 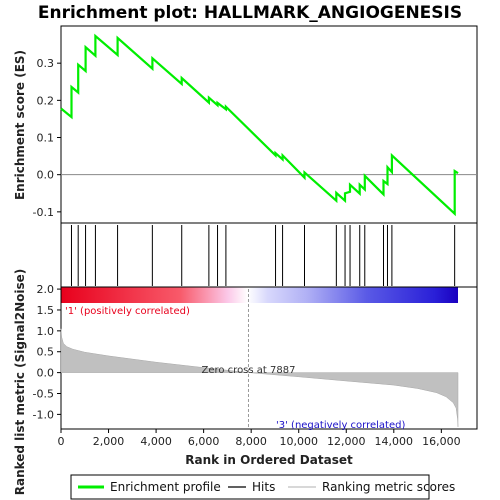 I want to click on ranking-y-tick-label: 1.0, so click(x=46, y=331).